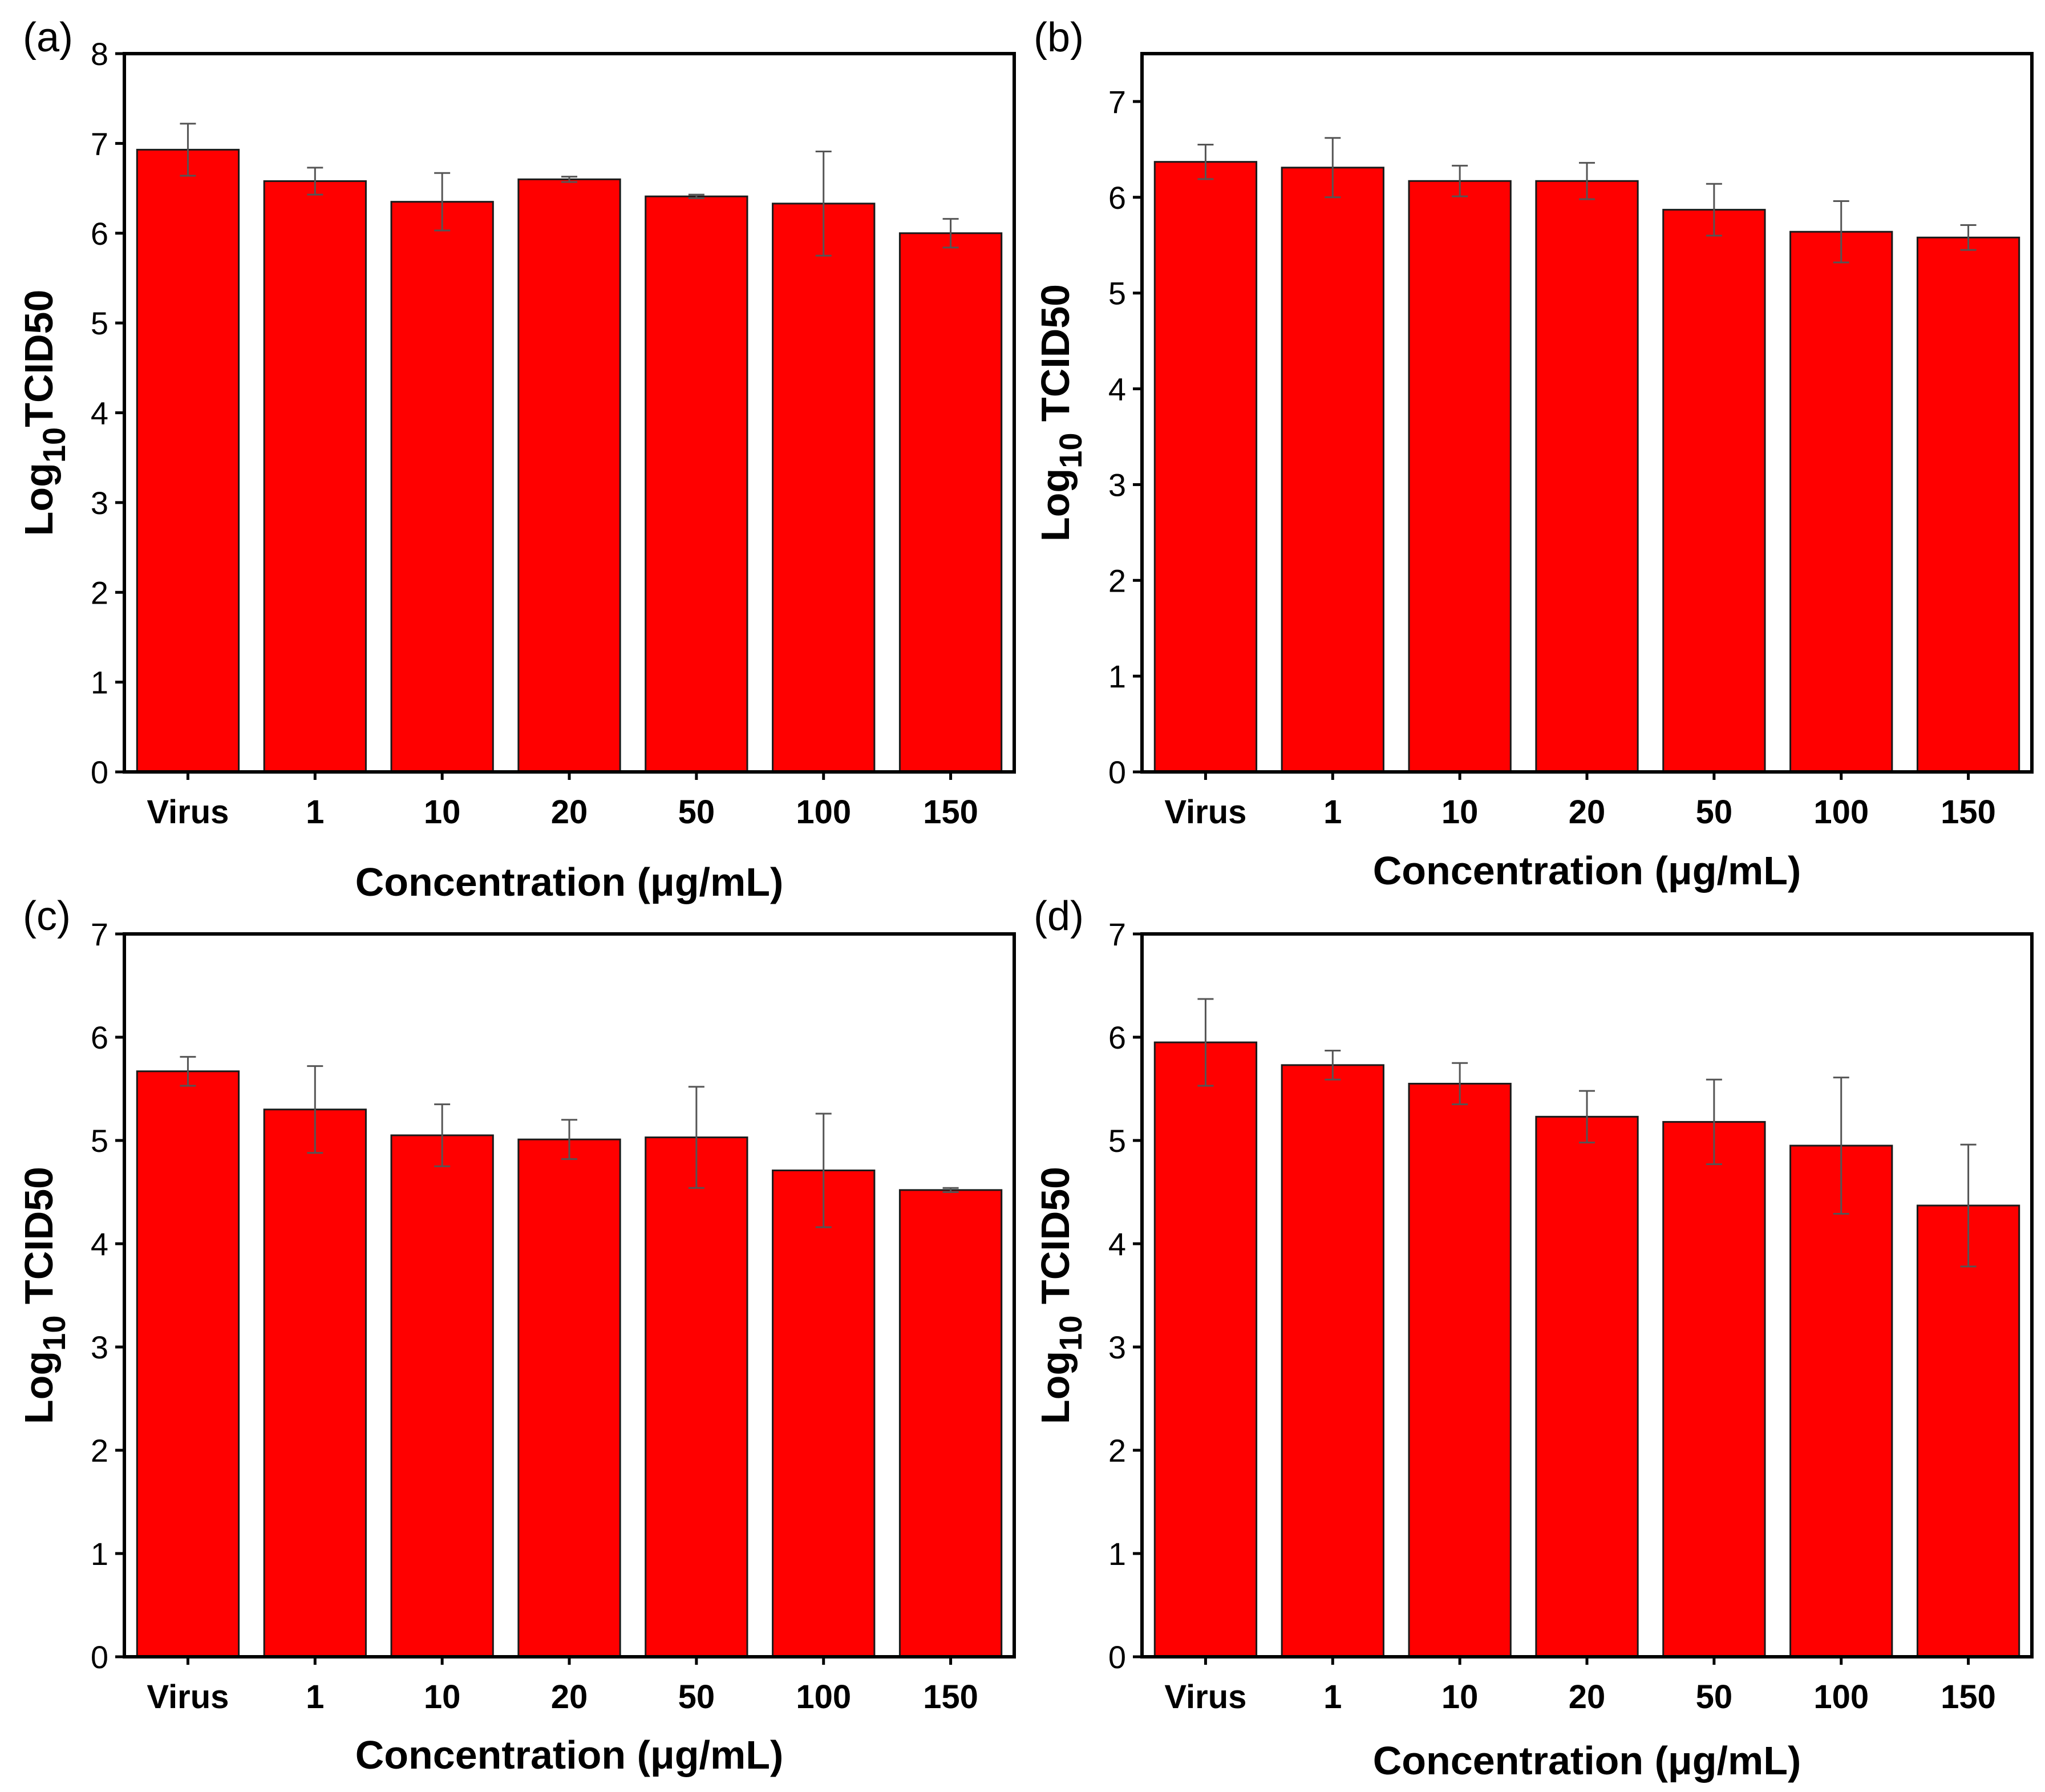 The width and height of the screenshot is (2045, 1792). I want to click on panel-label: (d), so click(1059, 916).